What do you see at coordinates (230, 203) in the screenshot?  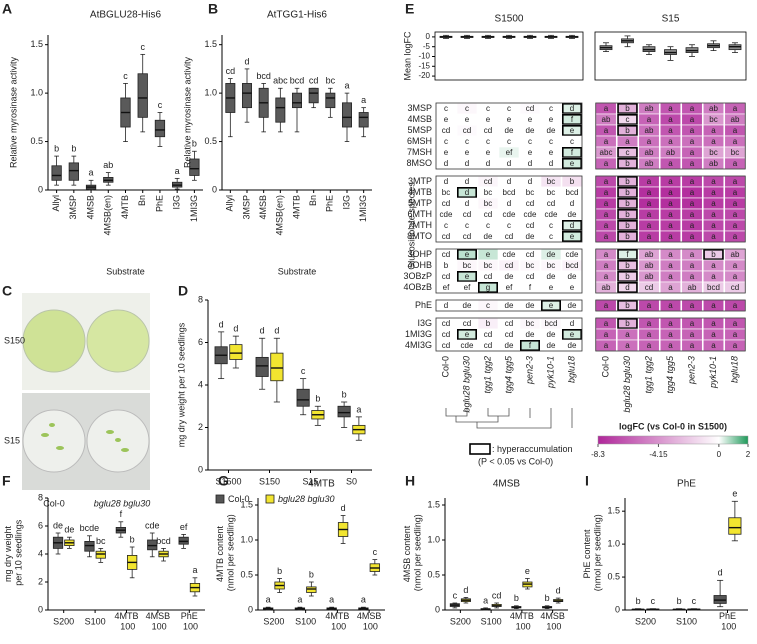 I see `x-tick-label: Allyl` at bounding box center [230, 203].